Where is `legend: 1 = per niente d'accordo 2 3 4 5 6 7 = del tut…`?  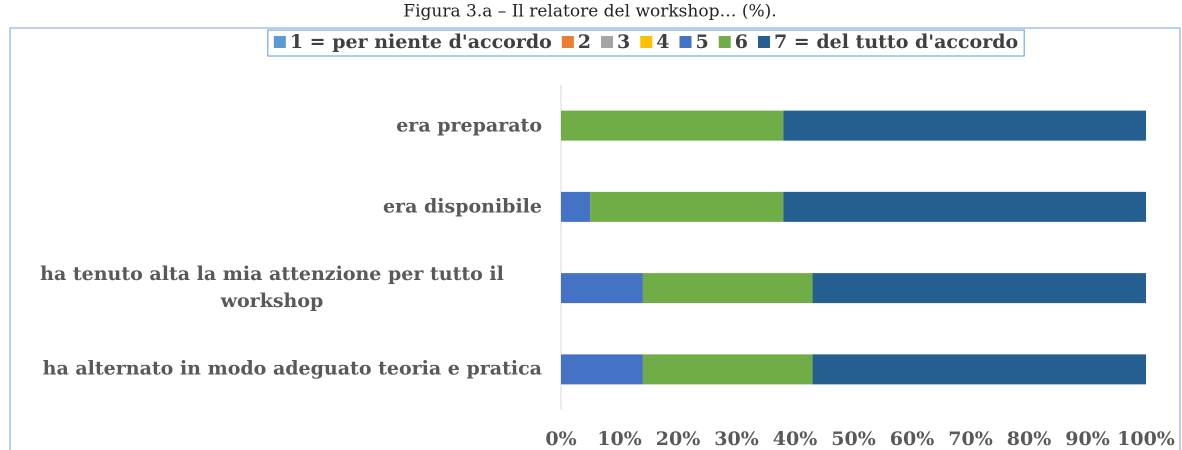 legend: 1 = per niente d'accordo 2 3 4 5 6 7 = del tut… is located at coordinates (646, 43).